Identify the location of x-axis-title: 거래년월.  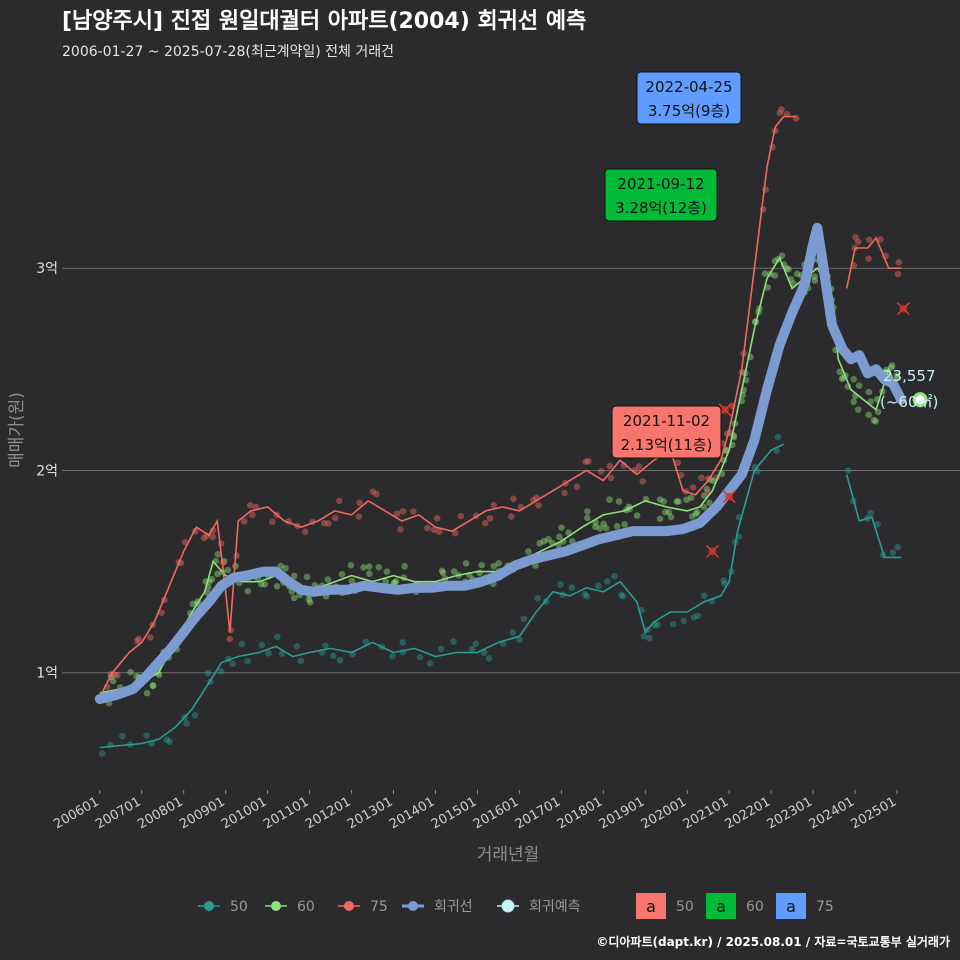
(508, 855).